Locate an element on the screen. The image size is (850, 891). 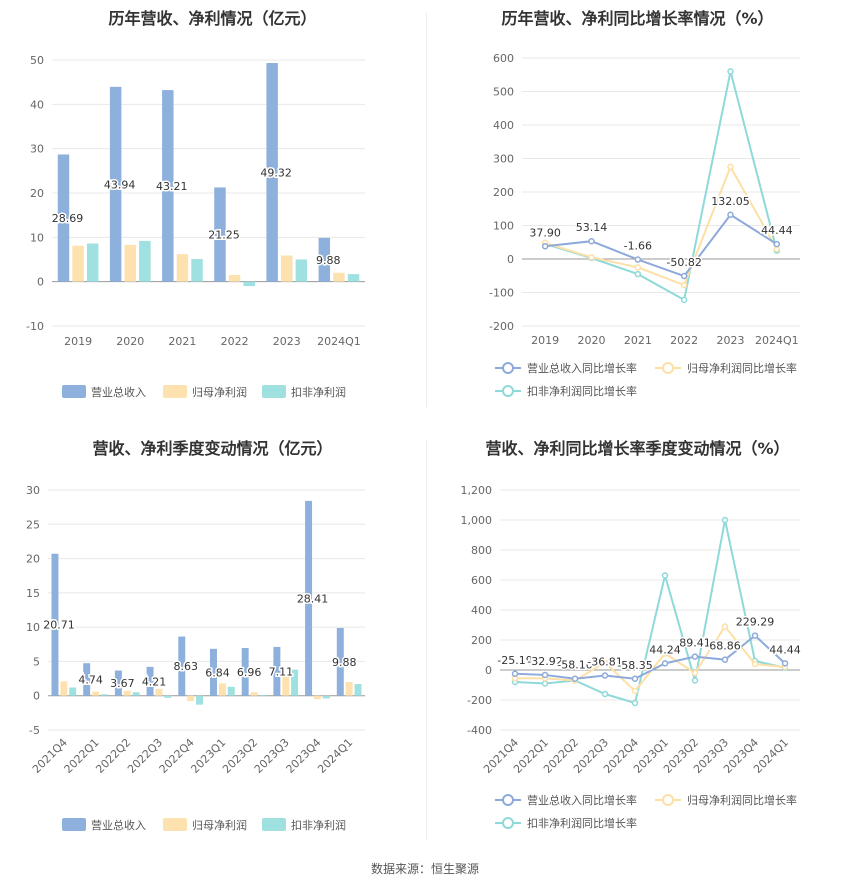
data-label: -1.66 is located at coordinates (638, 246).